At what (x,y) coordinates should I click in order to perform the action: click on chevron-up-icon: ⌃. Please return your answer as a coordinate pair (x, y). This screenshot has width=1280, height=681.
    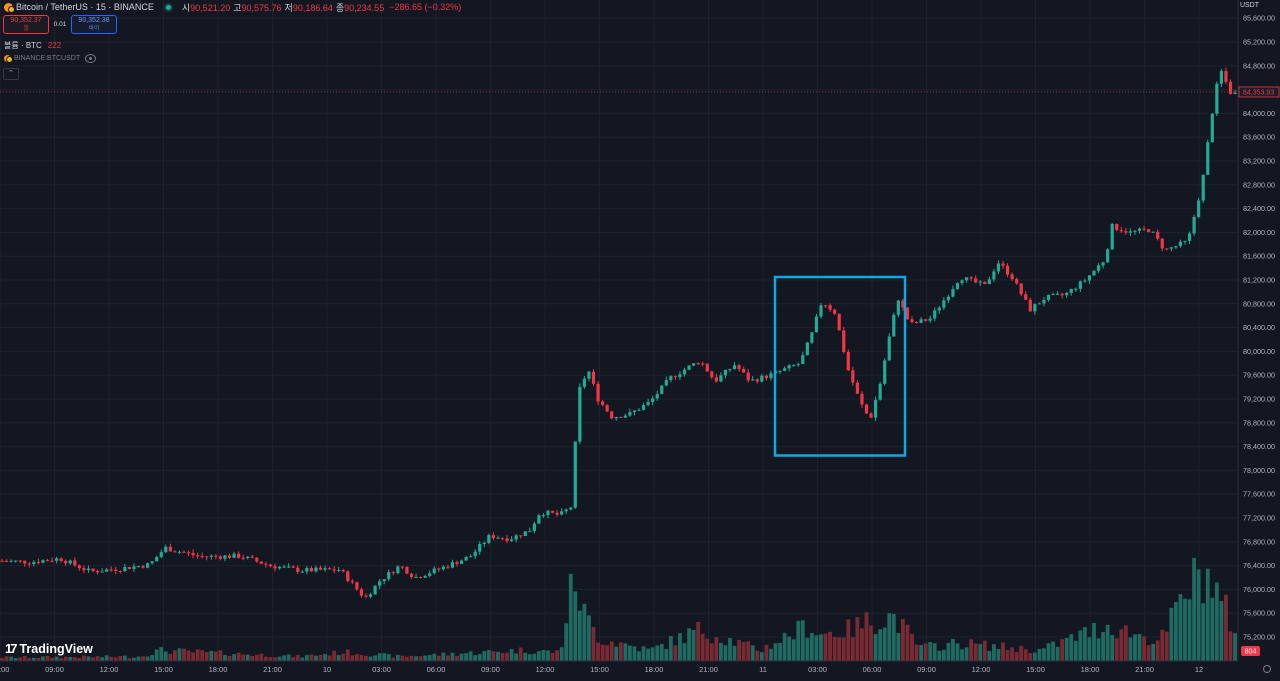
    Looking at the image, I should click on (11, 74).